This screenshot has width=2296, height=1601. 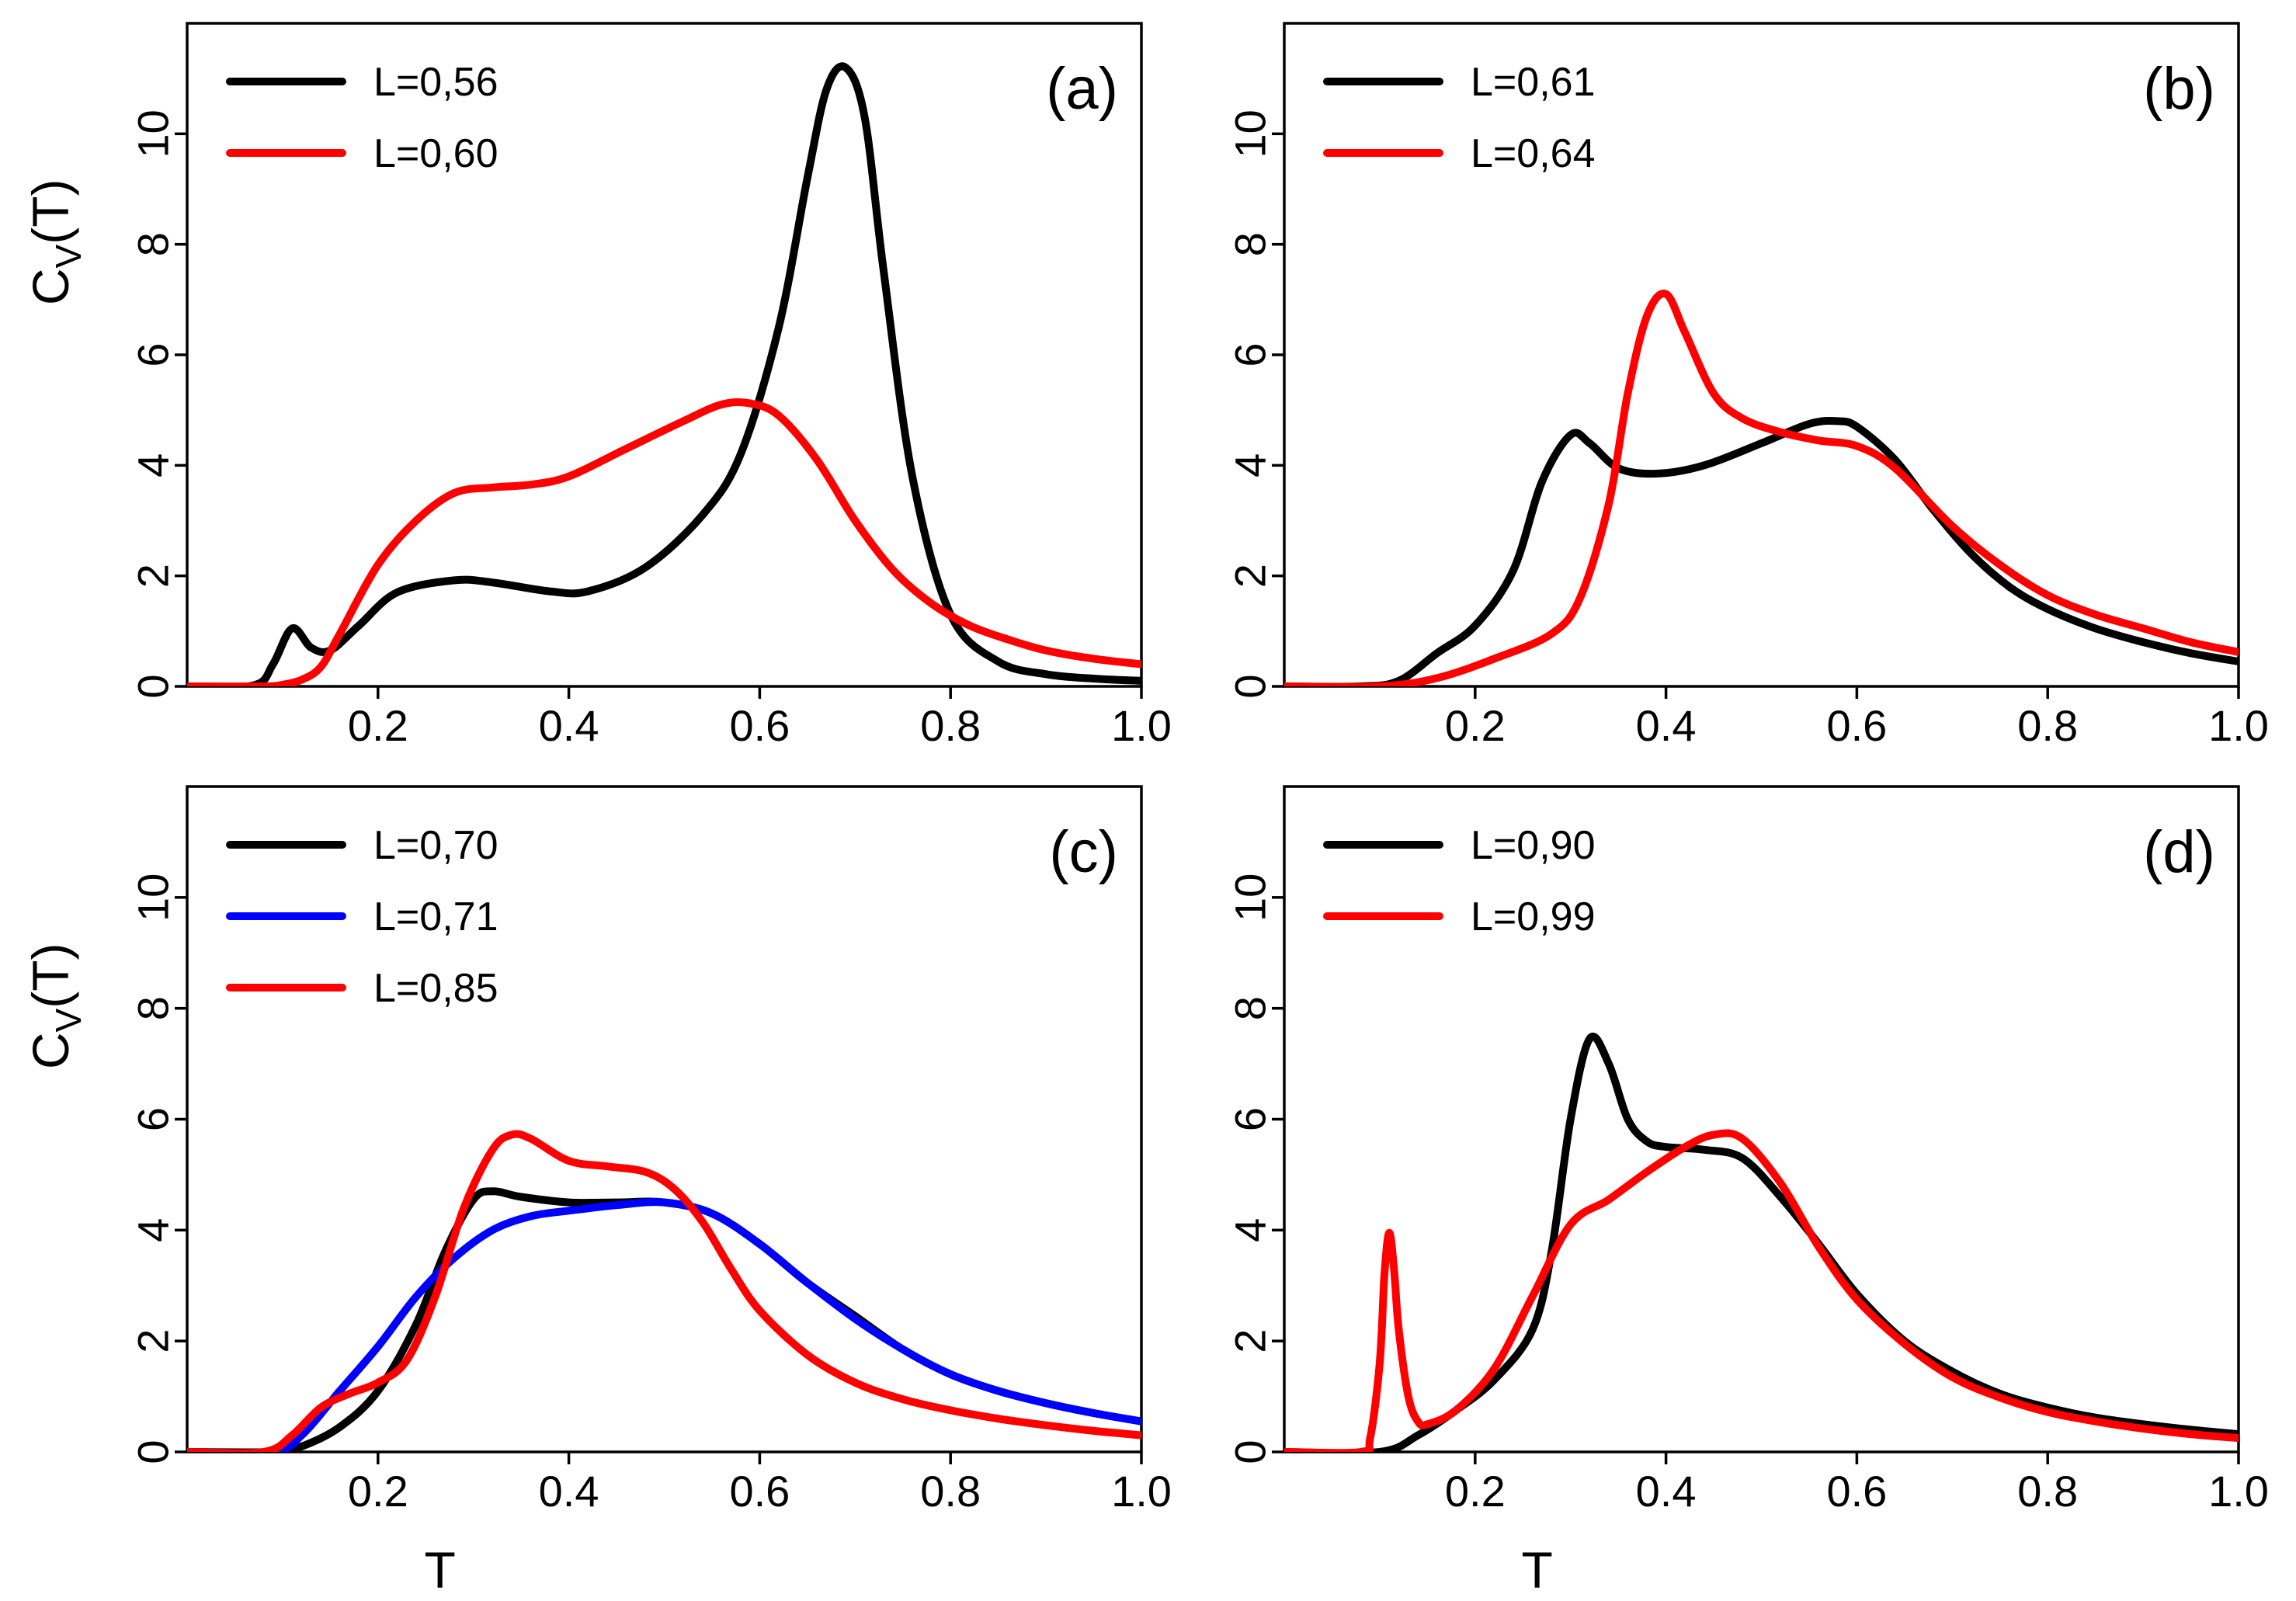 What do you see at coordinates (1666, 725) in the screenshot?
I see `x-tick-label-b: 0.4` at bounding box center [1666, 725].